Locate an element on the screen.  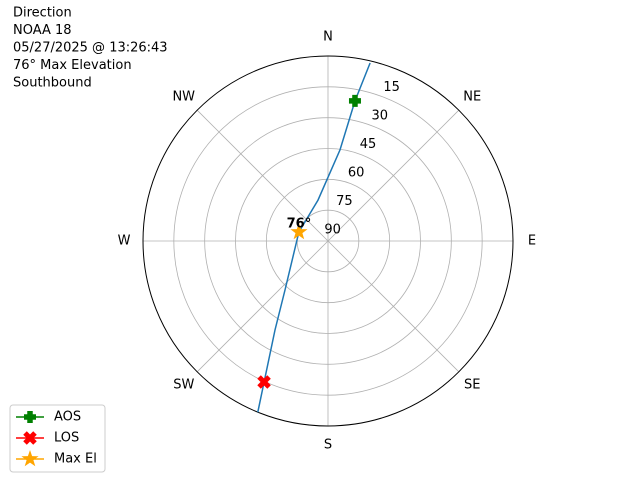
title-line: Southbound is located at coordinates (52, 83).